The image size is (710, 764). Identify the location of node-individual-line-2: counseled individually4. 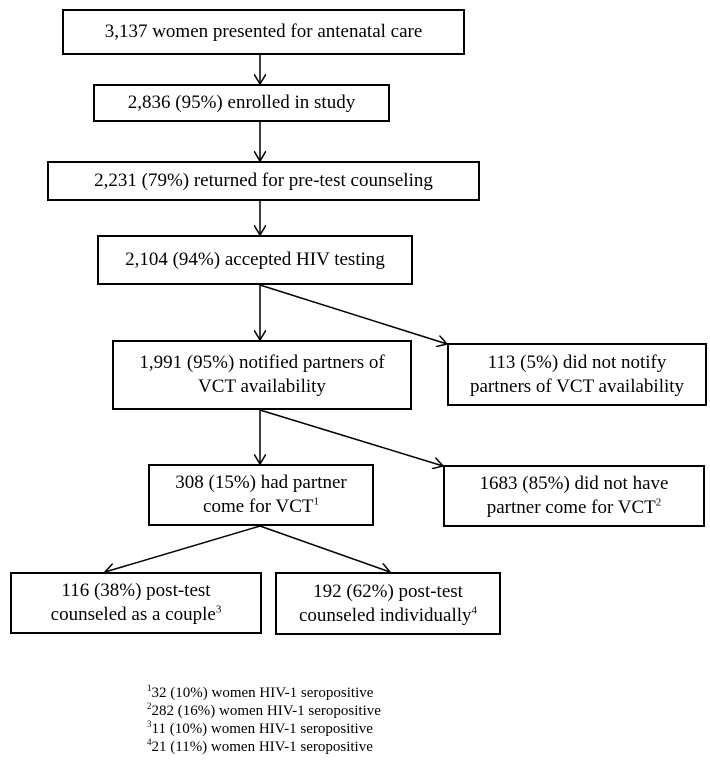
(388, 616).